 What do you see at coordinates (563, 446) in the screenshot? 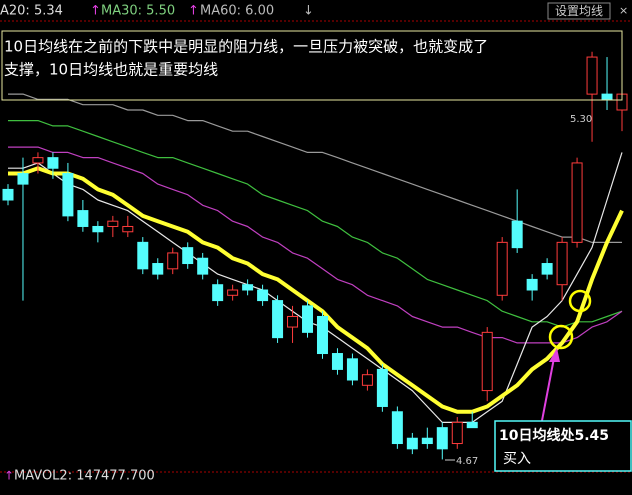
I see `buy-box` at bounding box center [563, 446].